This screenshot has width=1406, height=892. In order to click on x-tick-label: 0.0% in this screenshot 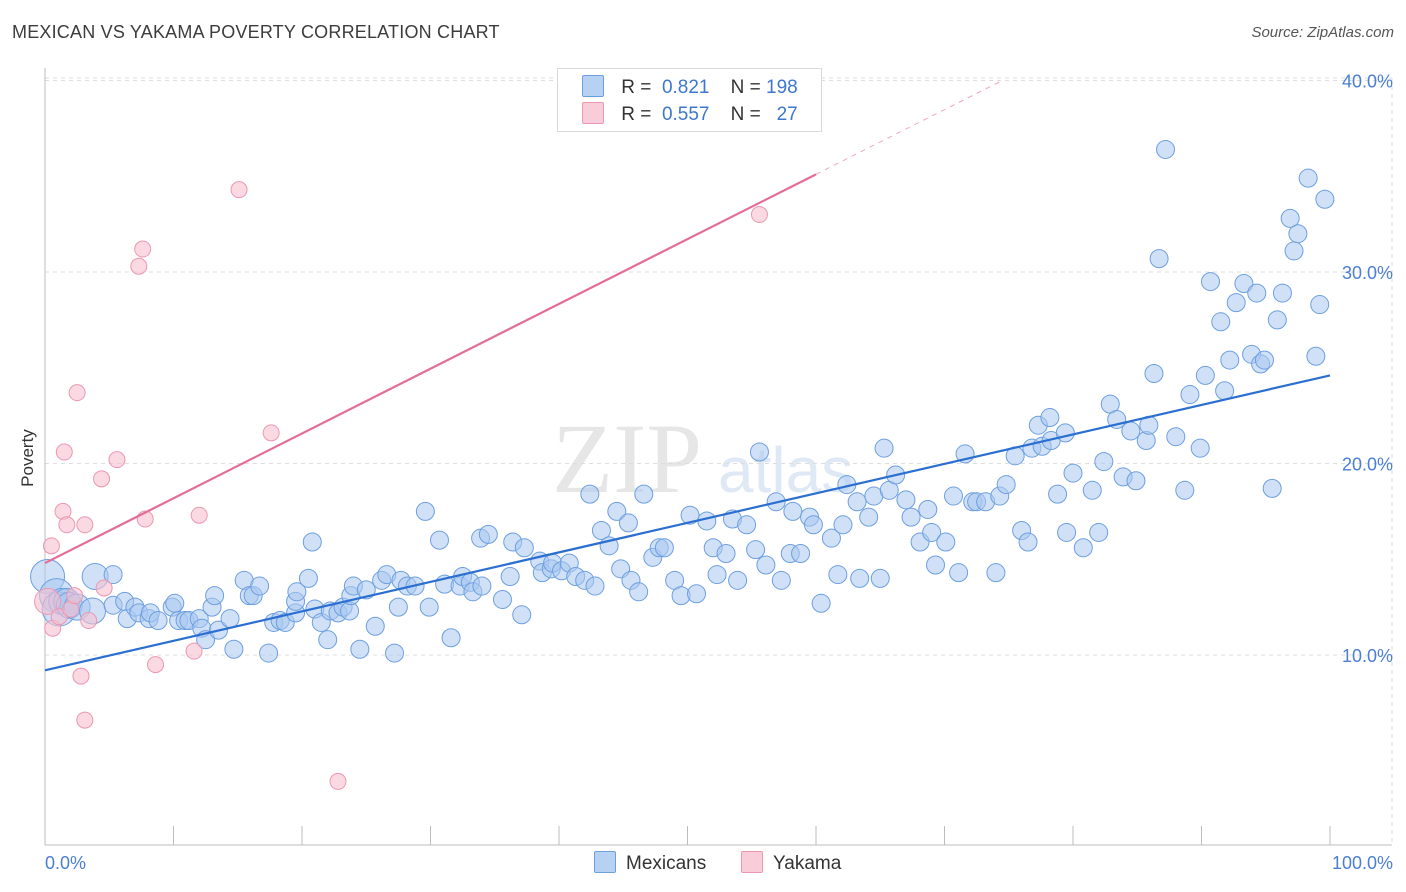, I will do `click(65, 863)`.